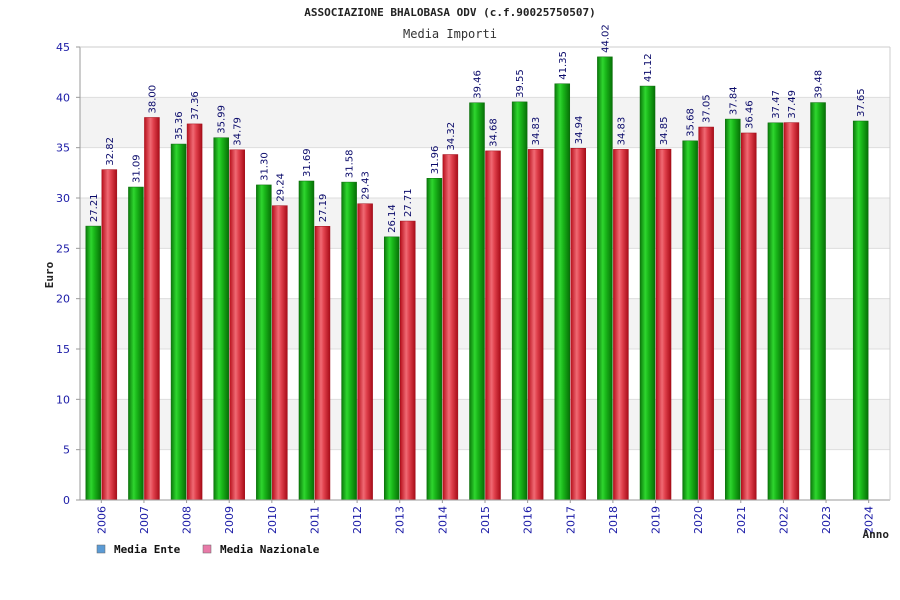  I want to click on value-label: 34.85, so click(664, 131).